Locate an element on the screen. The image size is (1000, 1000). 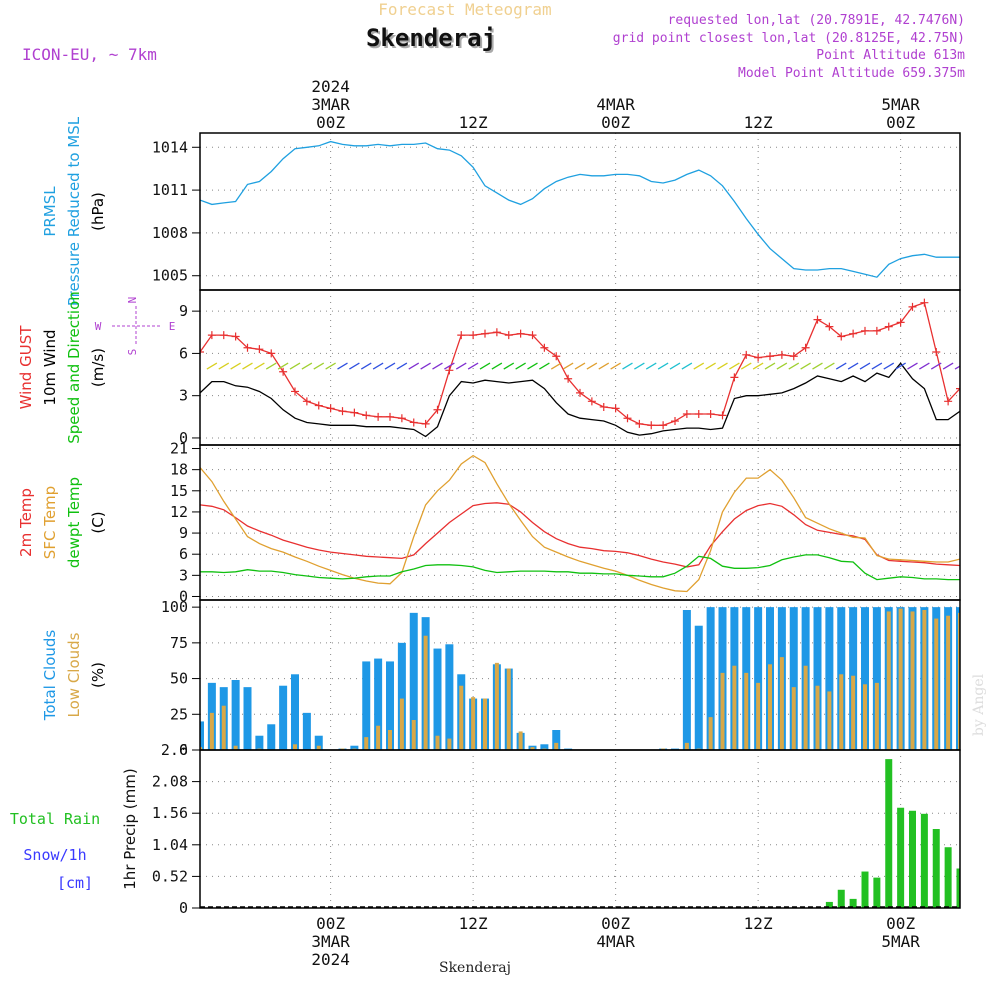
y-tick-label: 18 is located at coordinates (179, 470).